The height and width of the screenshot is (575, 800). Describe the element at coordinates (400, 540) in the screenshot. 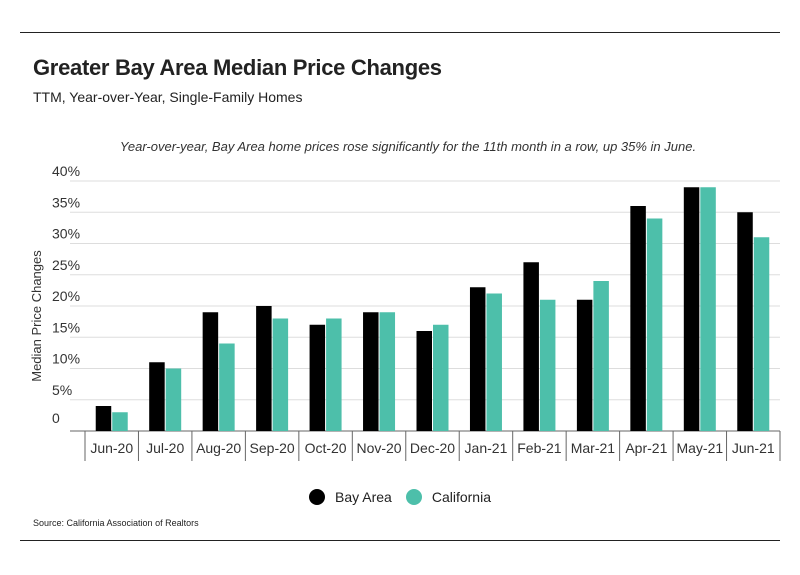

I see `bottom-rule` at that location.